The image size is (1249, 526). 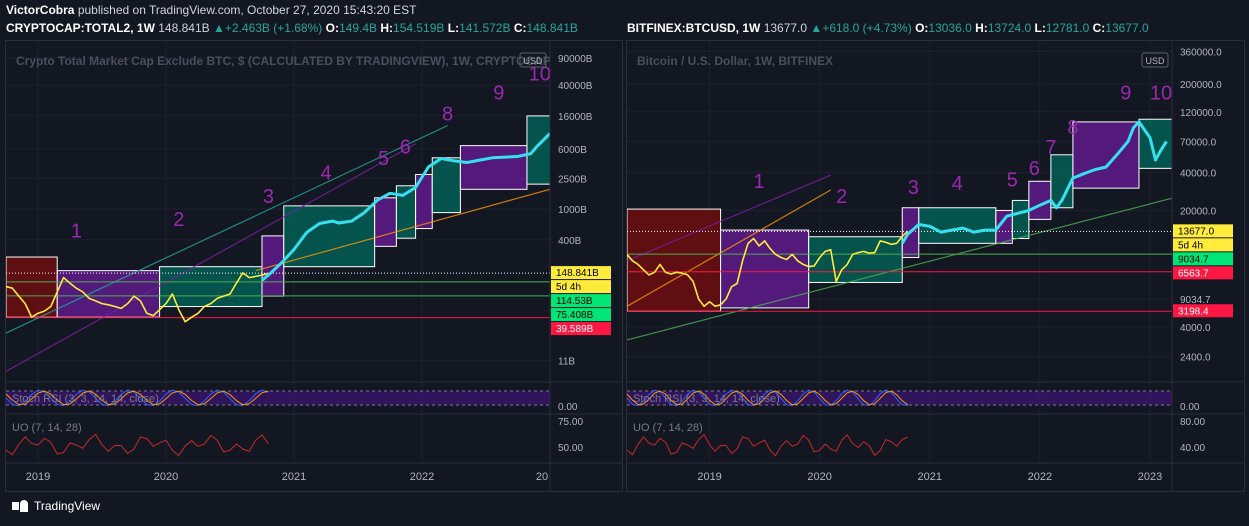 What do you see at coordinates (575, 59) in the screenshot?
I see `y-tick-label: 90000B` at bounding box center [575, 59].